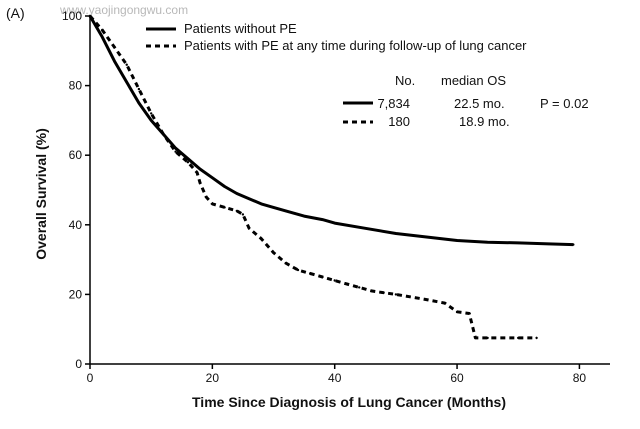 The image size is (640, 429). Describe the element at coordinates (76, 86) in the screenshot. I see `y-tick-label: 80` at that location.